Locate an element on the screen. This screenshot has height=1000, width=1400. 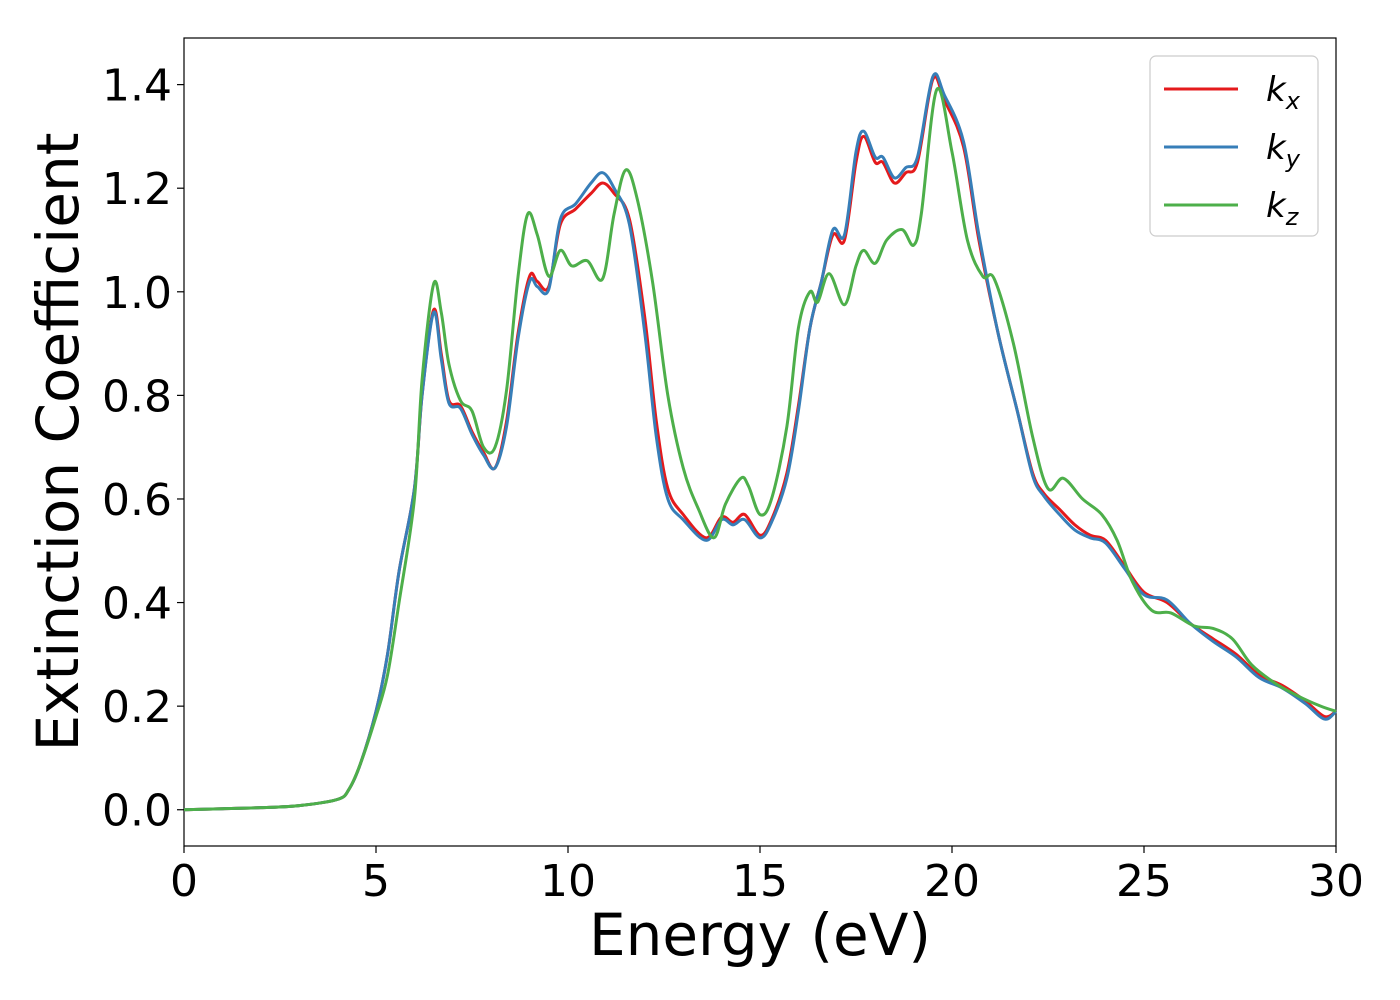
x-tick-label: 10 is located at coordinates (568, 881).